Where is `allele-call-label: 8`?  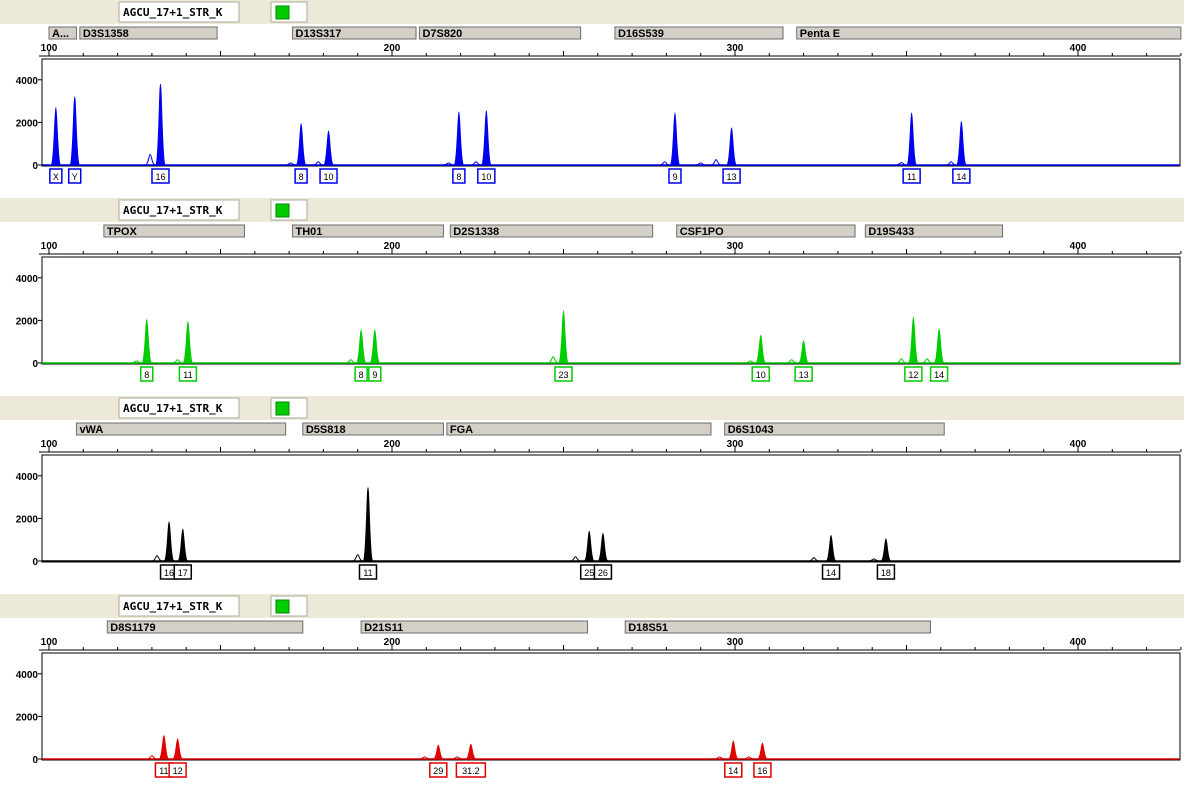
allele-call-label: 8 is located at coordinates (146, 375).